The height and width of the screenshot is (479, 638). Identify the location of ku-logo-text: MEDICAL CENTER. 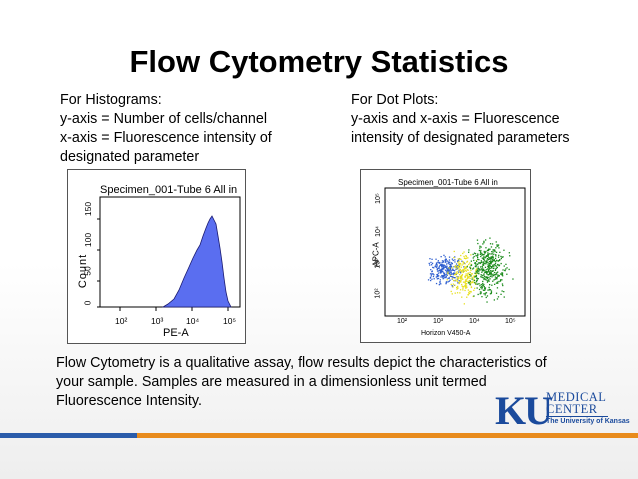
(576, 403).